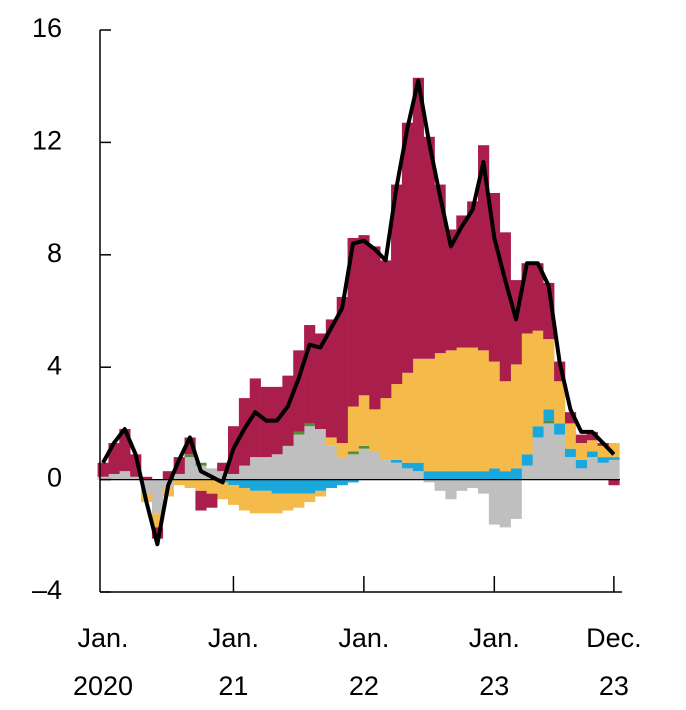 Image resolution: width=686 pixels, height=710 pixels. What do you see at coordinates (54, 365) in the screenshot?
I see `y-tick-label: 4` at bounding box center [54, 365].